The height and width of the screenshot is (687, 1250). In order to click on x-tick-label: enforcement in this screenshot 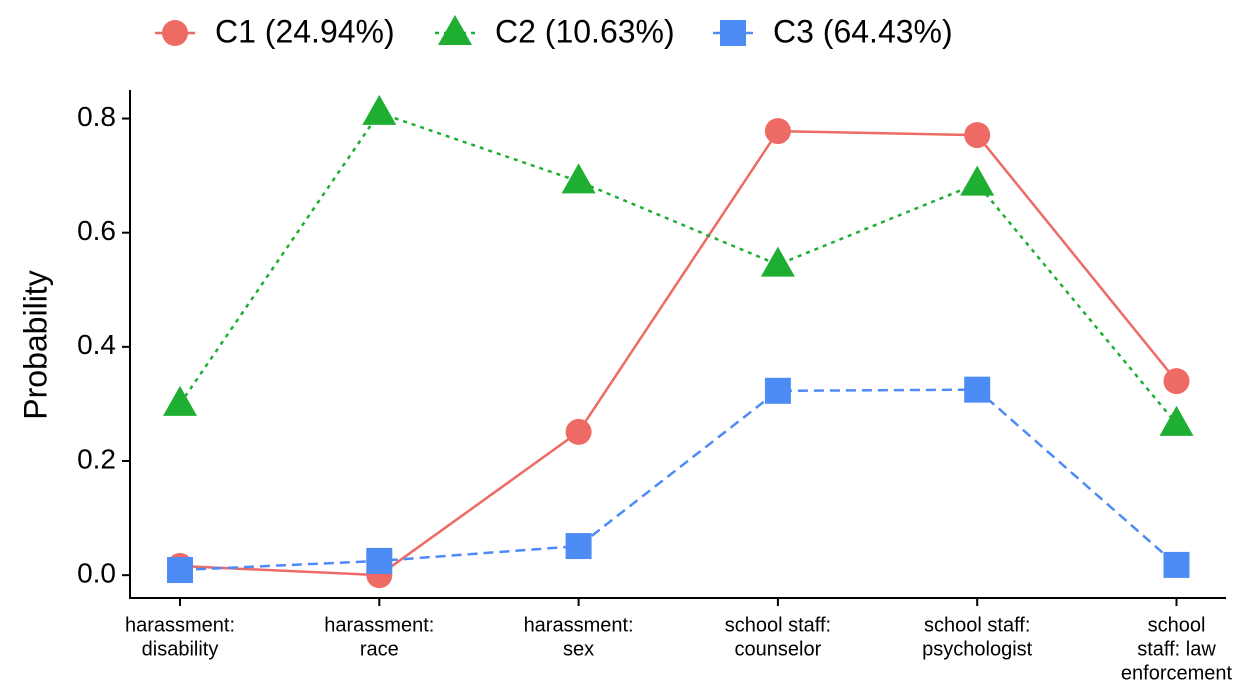, I will do `click(1177, 673)`.